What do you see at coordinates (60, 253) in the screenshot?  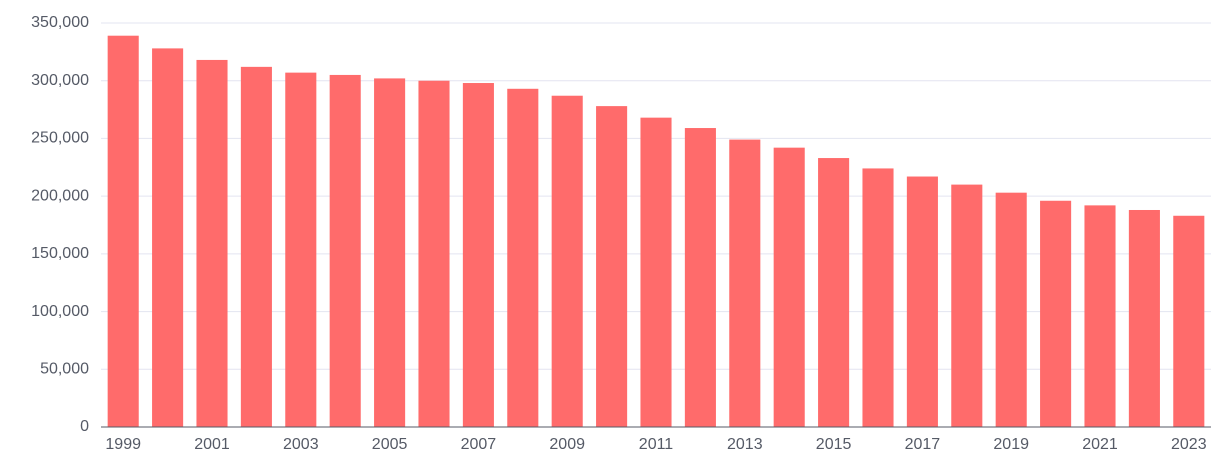 I see `y-tick-label: 150,000` at bounding box center [60, 253].